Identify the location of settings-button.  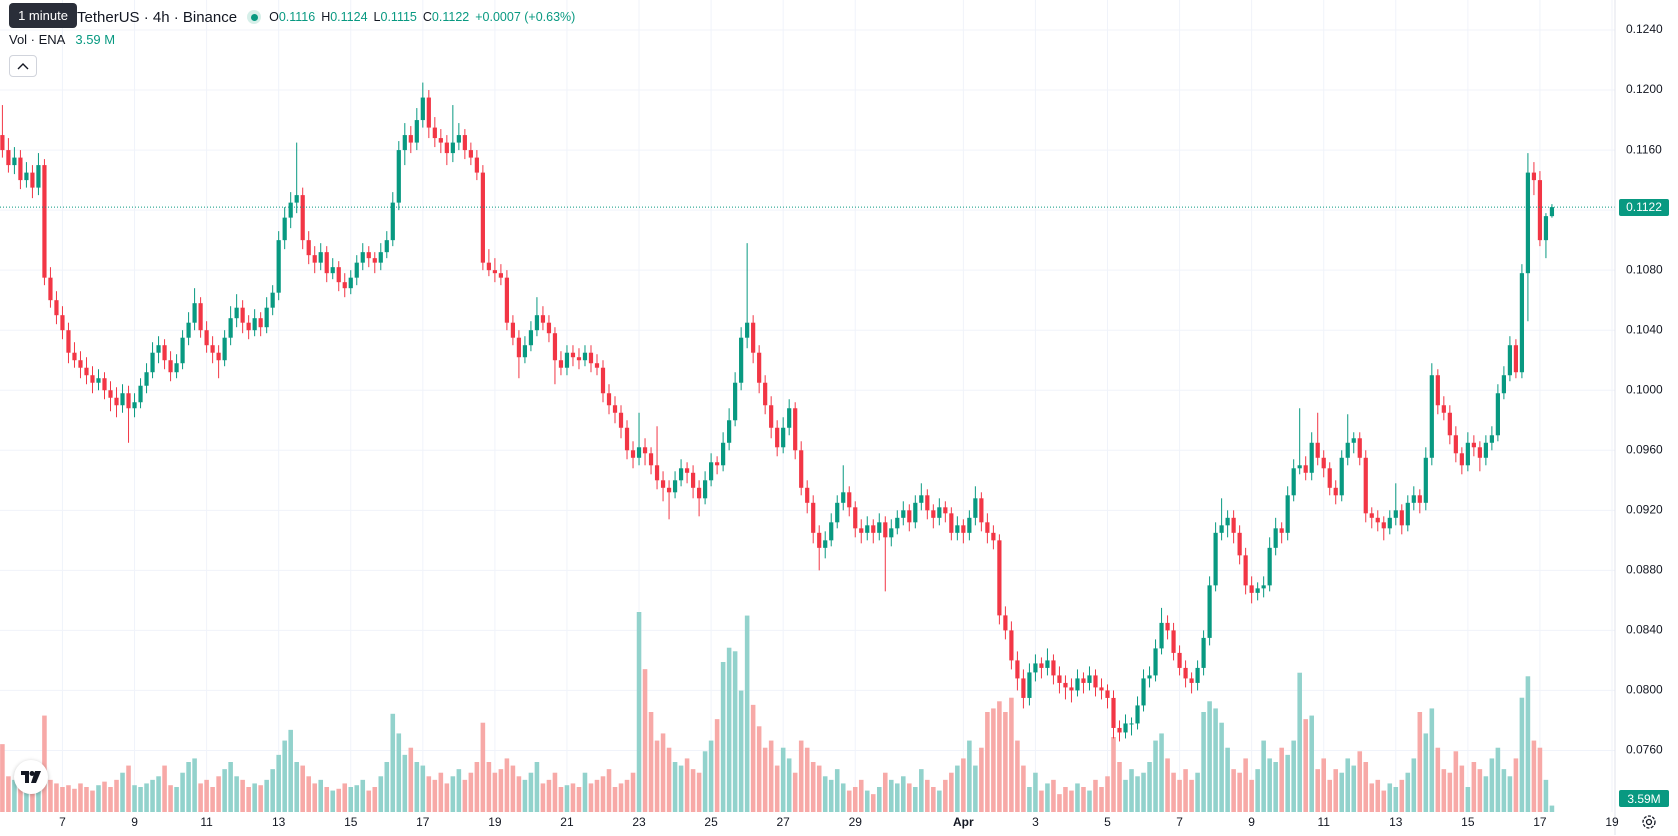
(1649, 822).